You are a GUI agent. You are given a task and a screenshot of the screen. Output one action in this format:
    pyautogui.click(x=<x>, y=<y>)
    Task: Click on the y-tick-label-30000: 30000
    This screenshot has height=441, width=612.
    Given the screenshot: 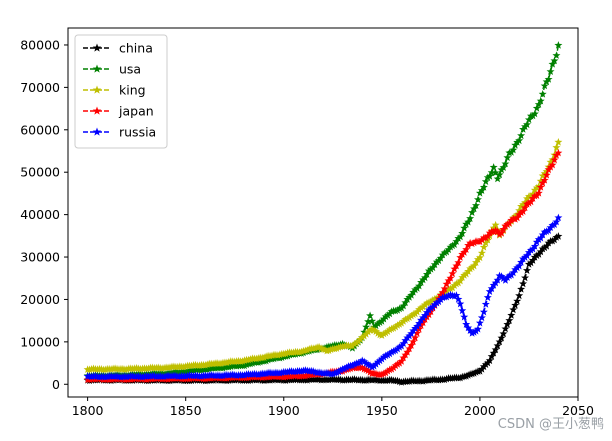 What is the action you would take?
    pyautogui.click(x=40, y=257)
    